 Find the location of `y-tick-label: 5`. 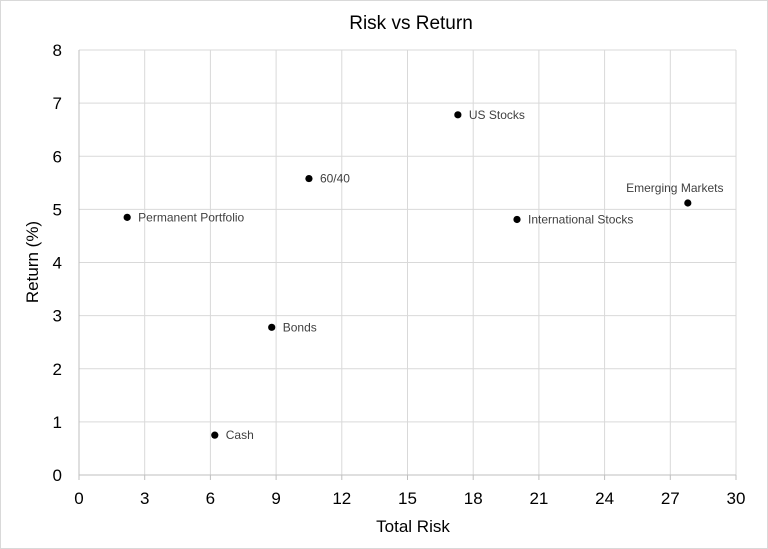

y-tick-label: 5 is located at coordinates (57, 209).